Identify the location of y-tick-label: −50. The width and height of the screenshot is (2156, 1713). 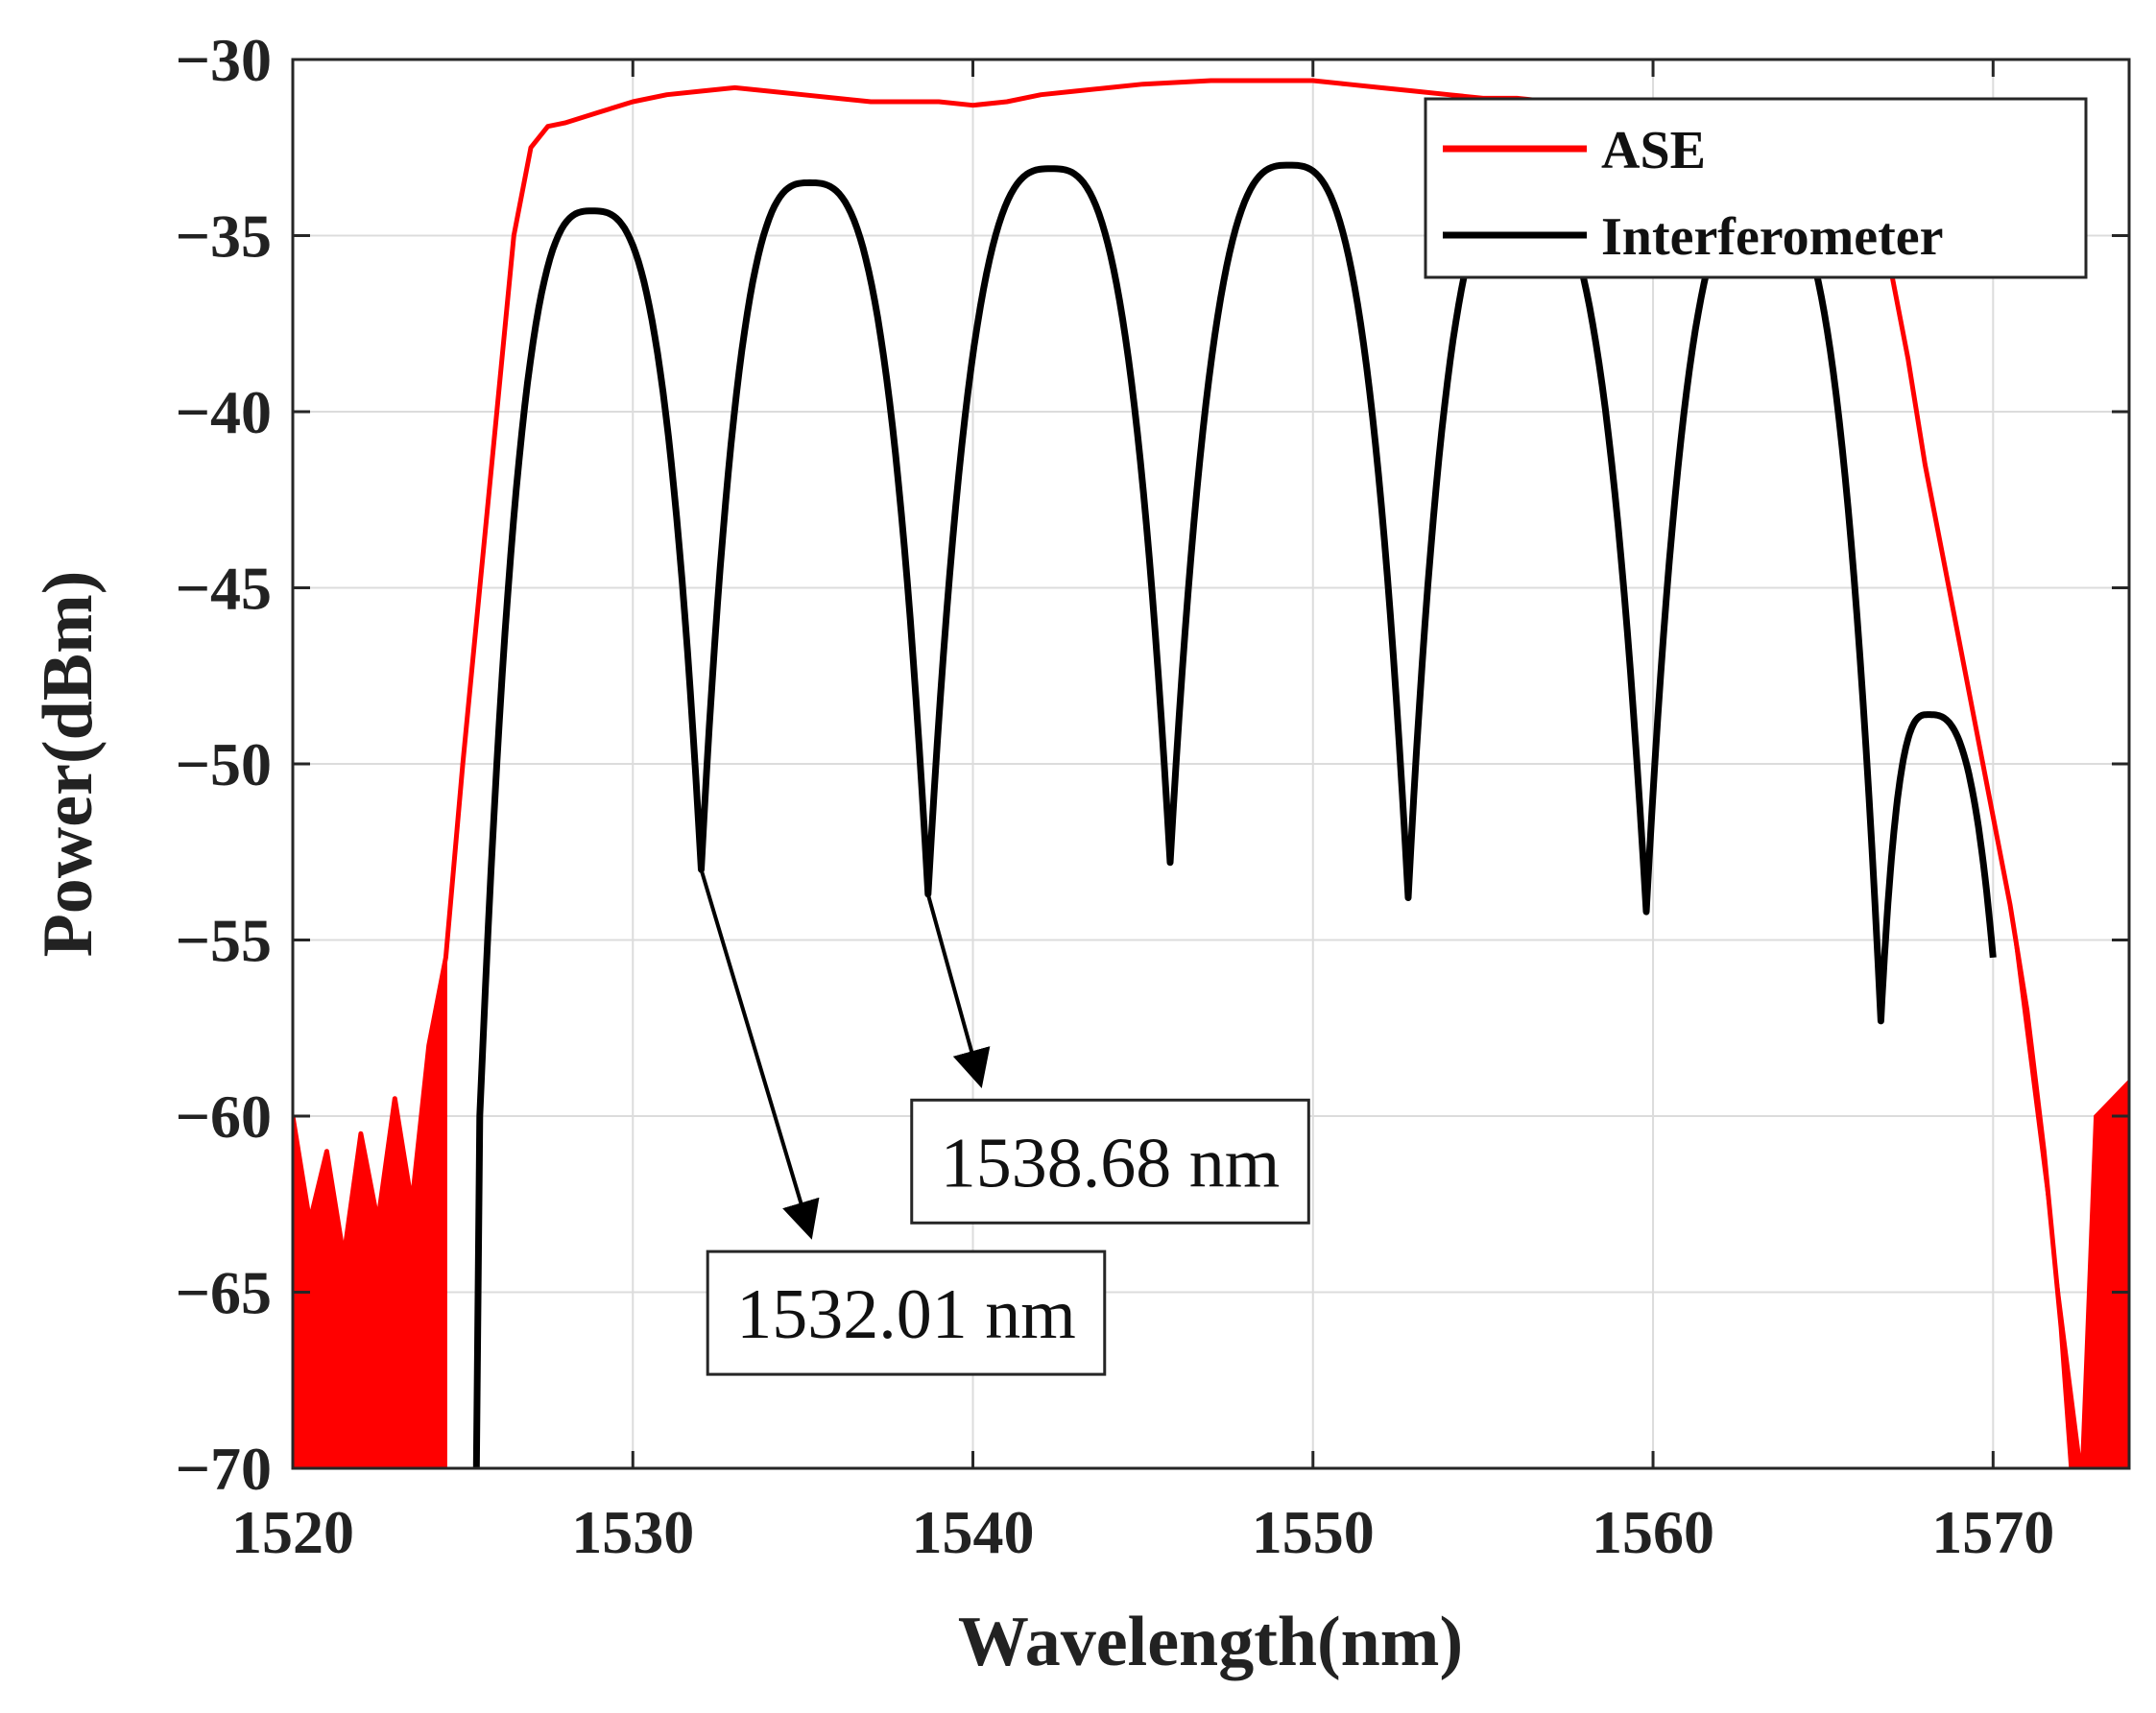
(224, 764).